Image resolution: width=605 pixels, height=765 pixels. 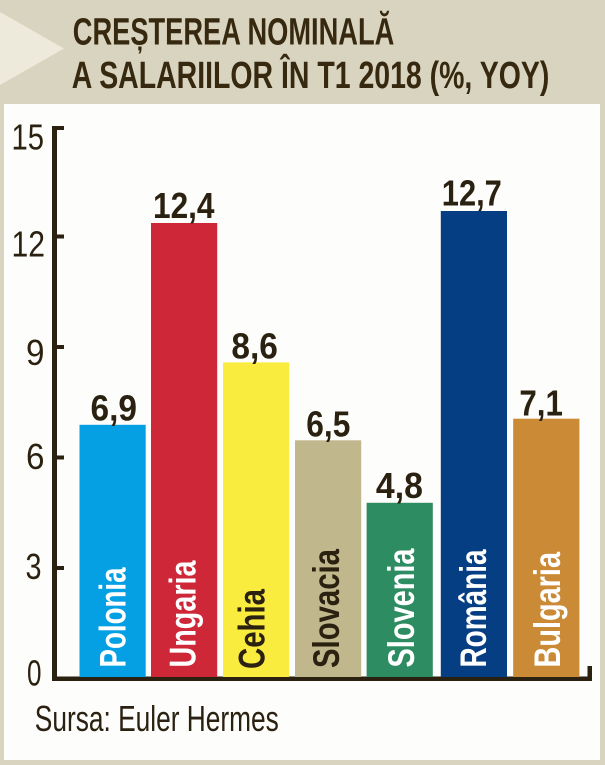 I want to click on svg-text: 8,6, so click(x=254, y=345).